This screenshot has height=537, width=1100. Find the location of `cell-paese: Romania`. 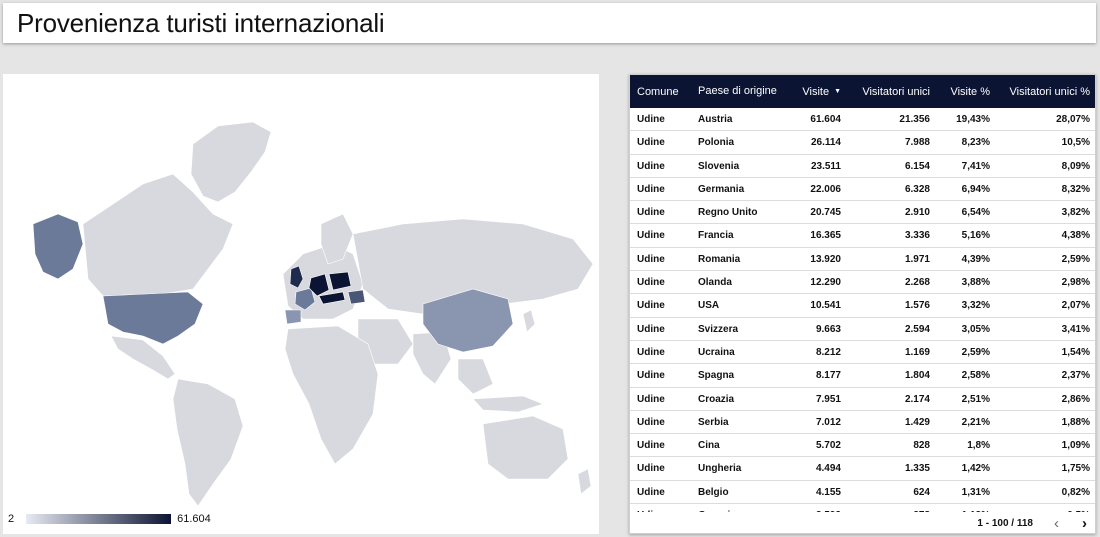

cell-paese: Romania is located at coordinates (719, 259).